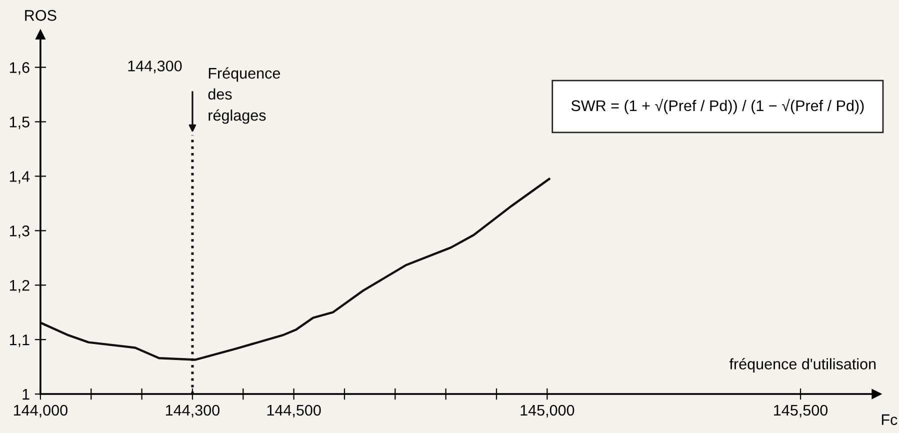  What do you see at coordinates (547, 411) in the screenshot?
I see `x-tick-label: 145,000` at bounding box center [547, 411].